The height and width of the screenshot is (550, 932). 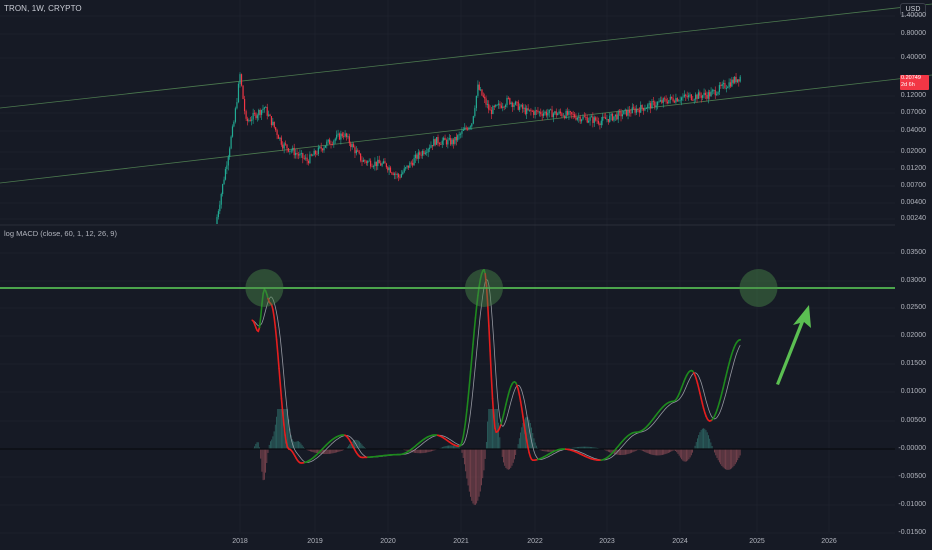 I want to click on last-price-label: 0.20749 2d 6h, so click(x=914, y=82).